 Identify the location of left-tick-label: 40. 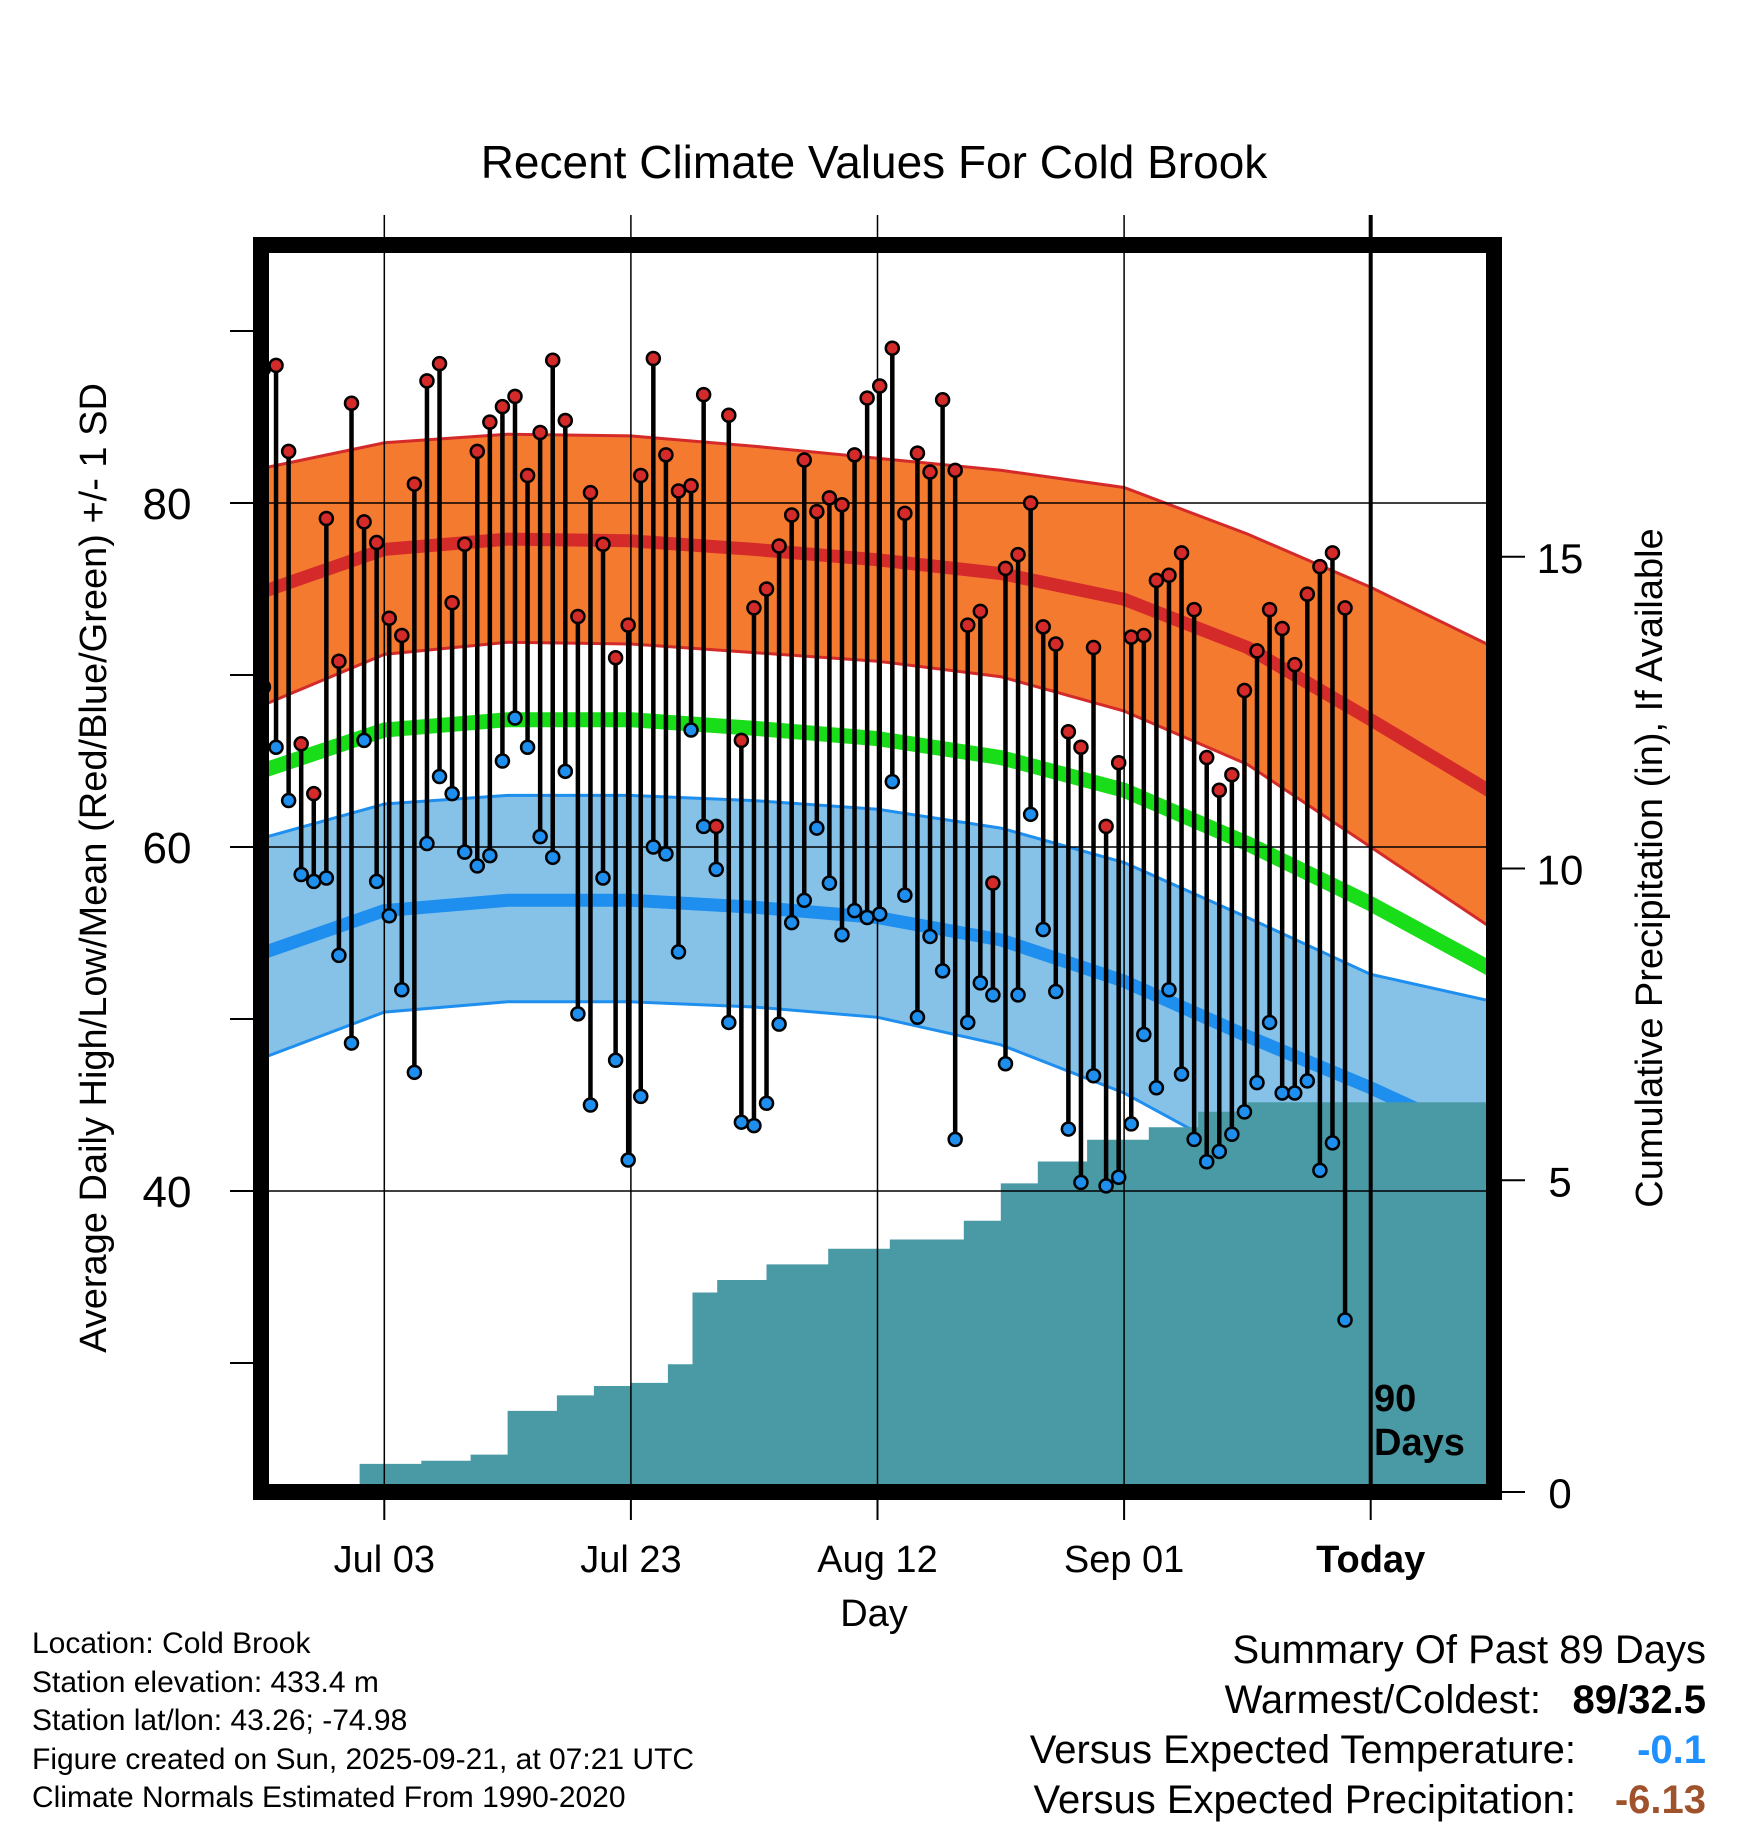
(167, 1192).